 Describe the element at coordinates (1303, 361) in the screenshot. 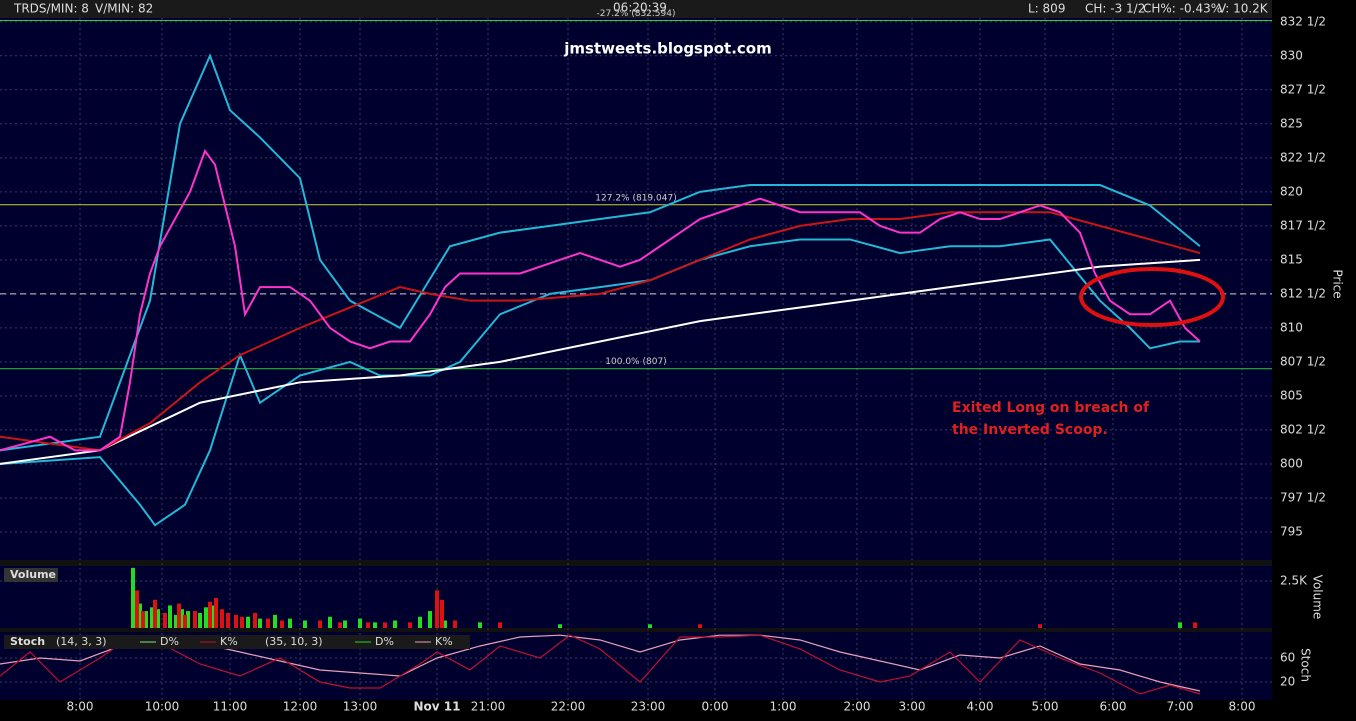

I see `y-tick-label: 807 1/2` at that location.